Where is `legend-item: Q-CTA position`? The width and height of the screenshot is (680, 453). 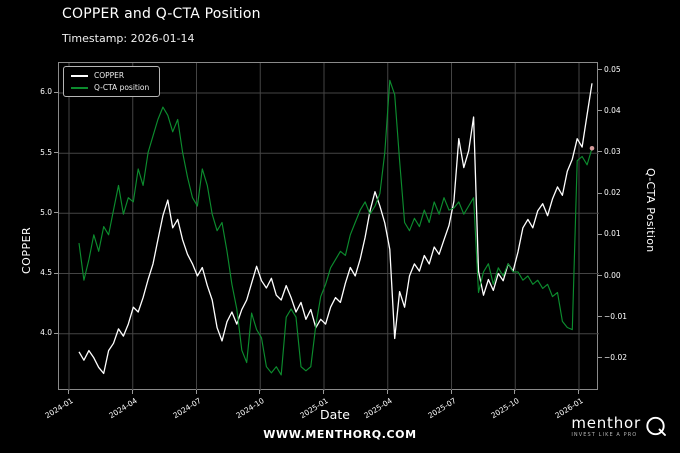 legend-item: Q-CTA position is located at coordinates (110, 87).